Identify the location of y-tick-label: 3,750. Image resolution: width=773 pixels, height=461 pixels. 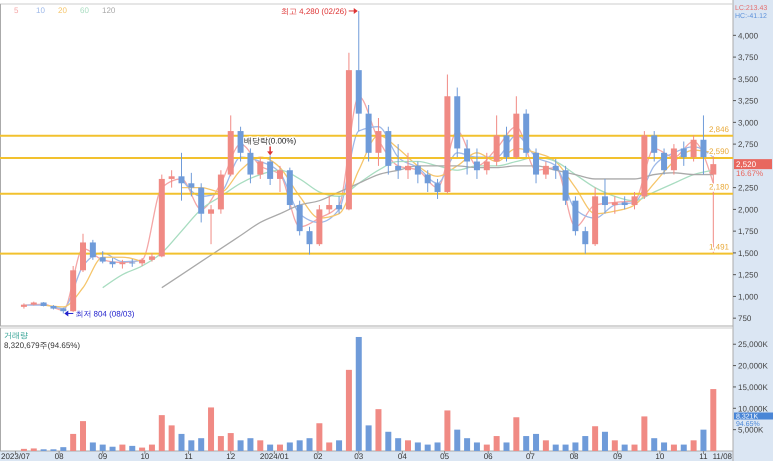
(748, 57).